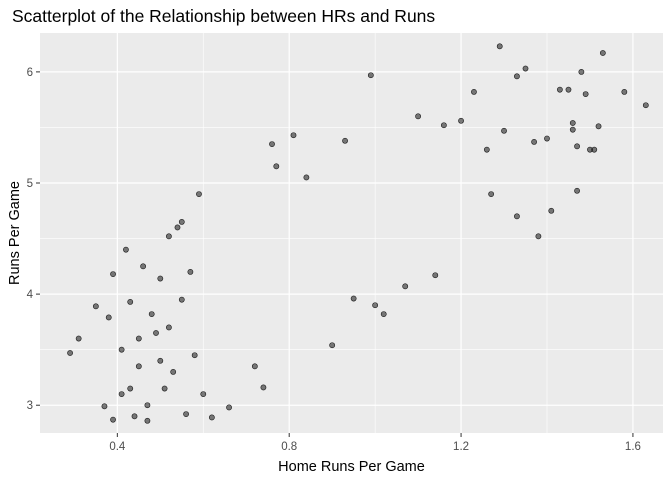 The image size is (672, 480). What do you see at coordinates (15, 233) in the screenshot?
I see `y-axis-title: Runs Per Game` at bounding box center [15, 233].